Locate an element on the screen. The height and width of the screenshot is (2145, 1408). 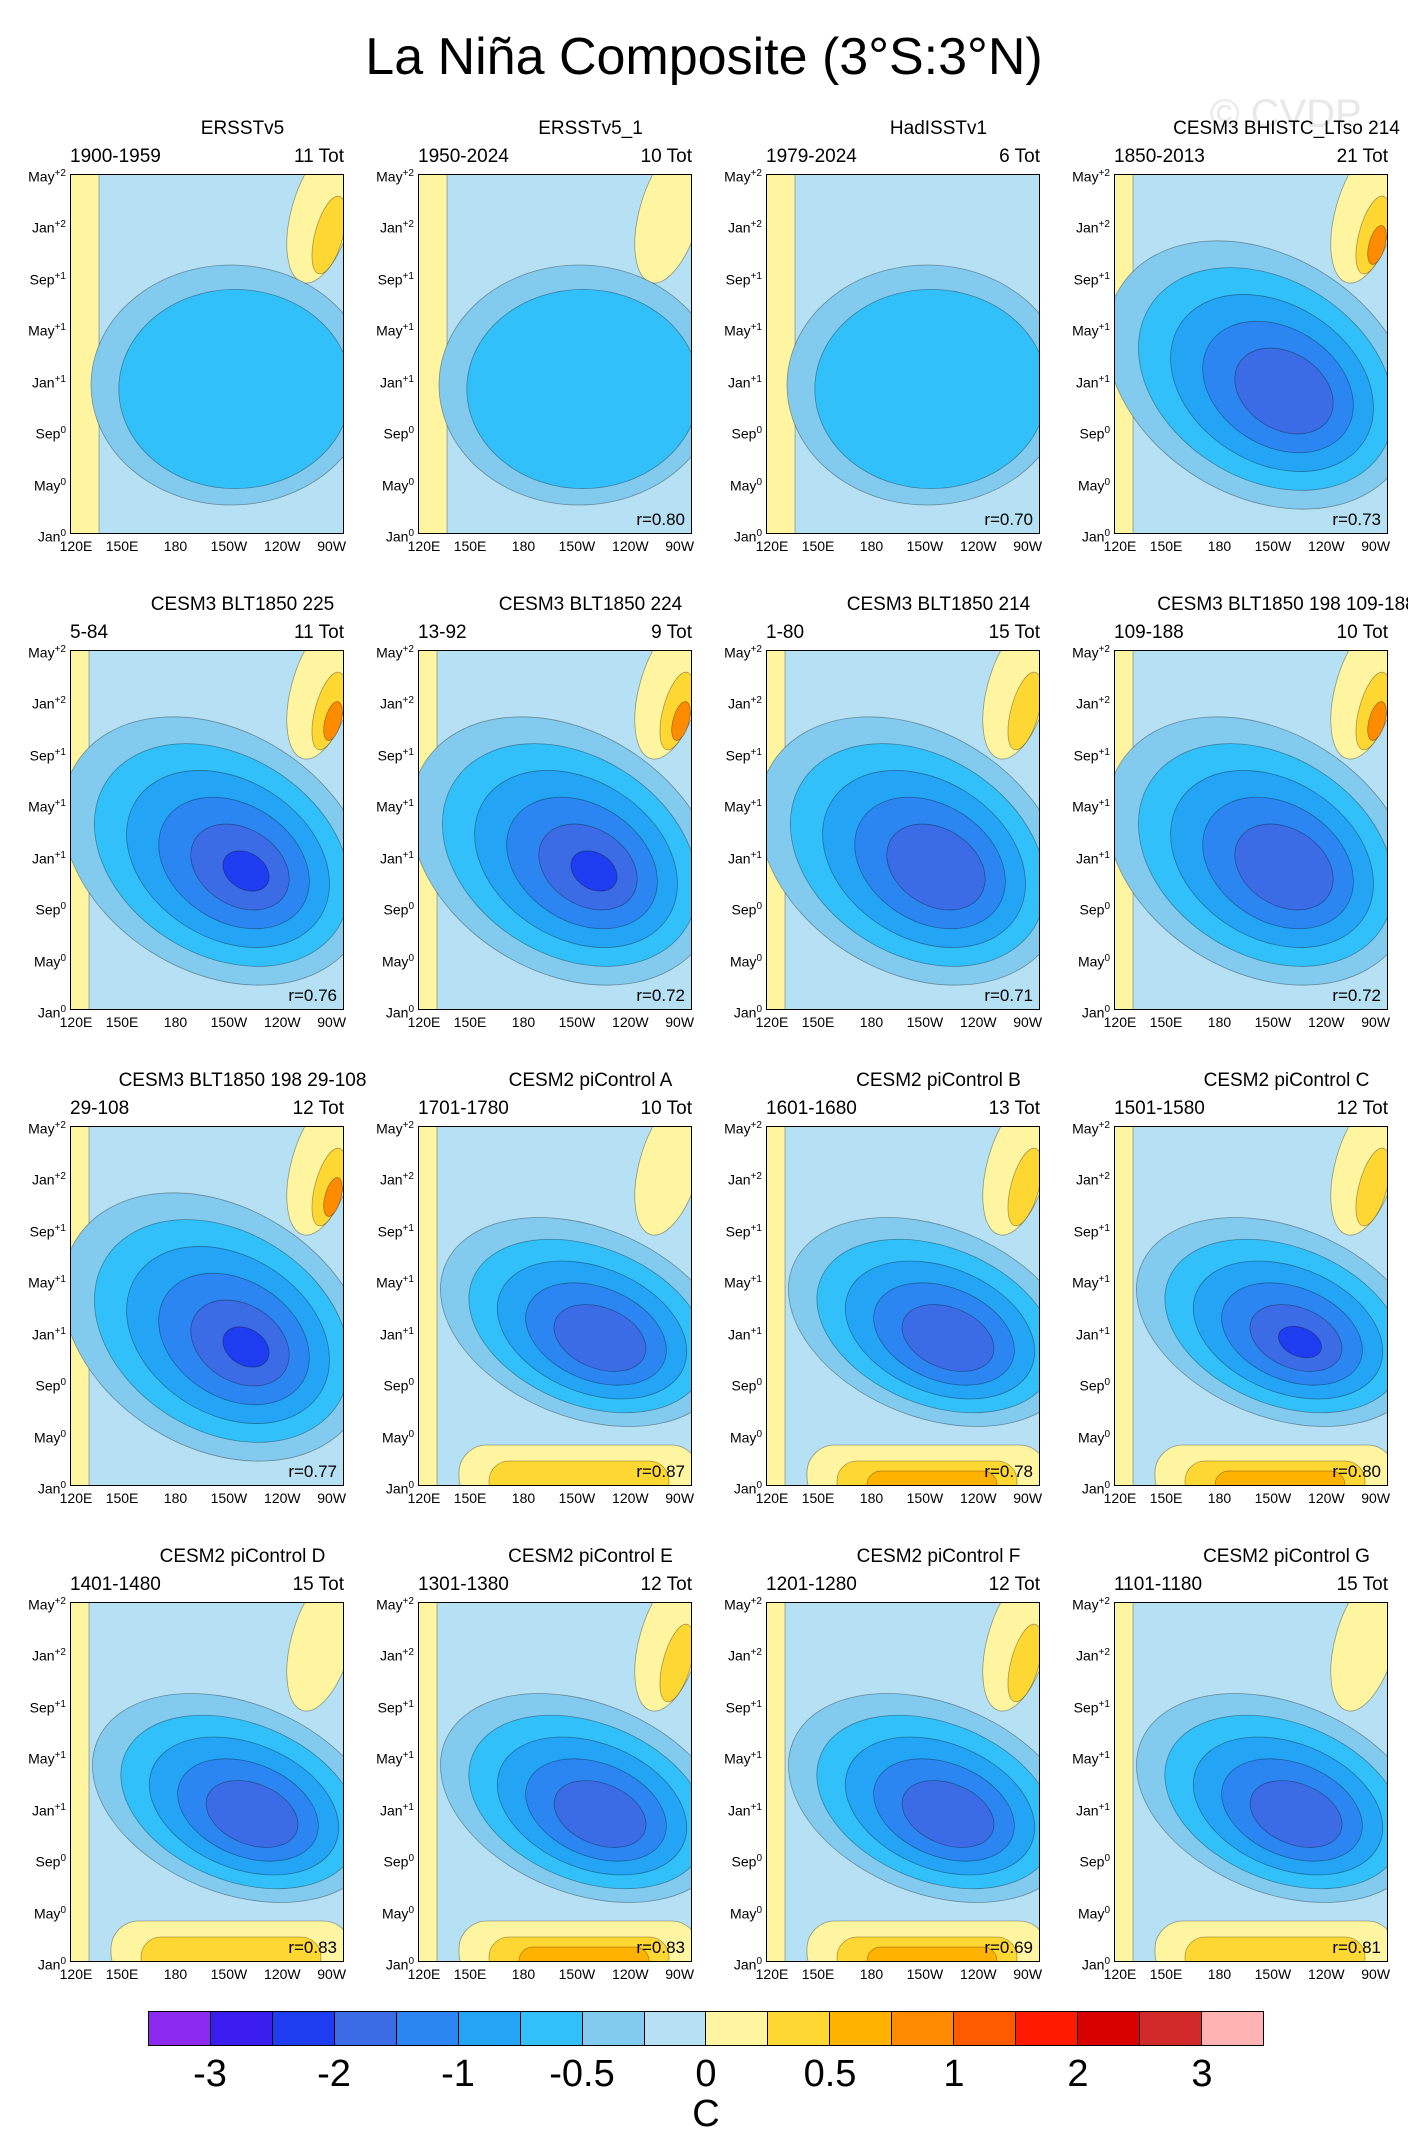
x-tick-label: 150W is located at coordinates (577, 1974).